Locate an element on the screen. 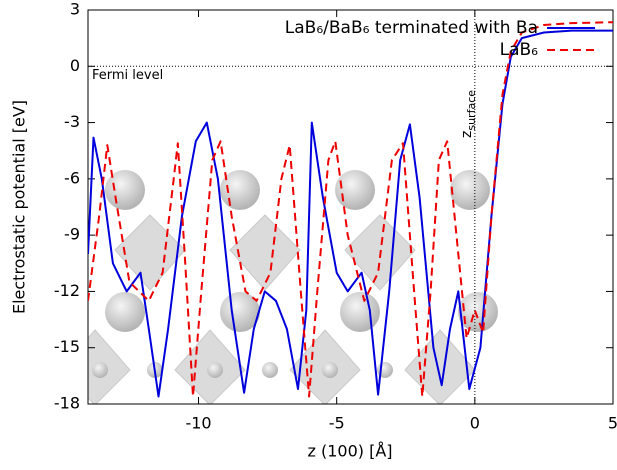 The image size is (617, 470). y-axis-label: Electrostatic potential [eV] is located at coordinates (19, 207).